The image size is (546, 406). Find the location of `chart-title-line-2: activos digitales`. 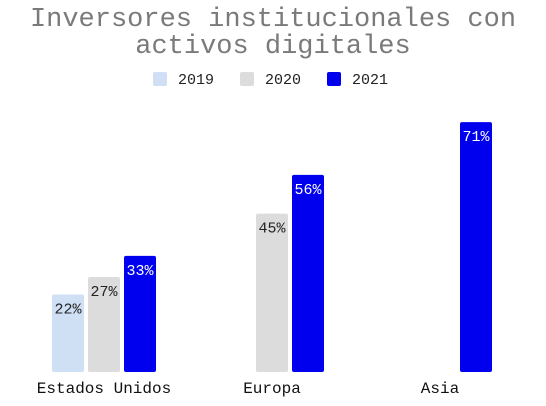

chart-title-line-2: activos digitales is located at coordinates (272, 47).